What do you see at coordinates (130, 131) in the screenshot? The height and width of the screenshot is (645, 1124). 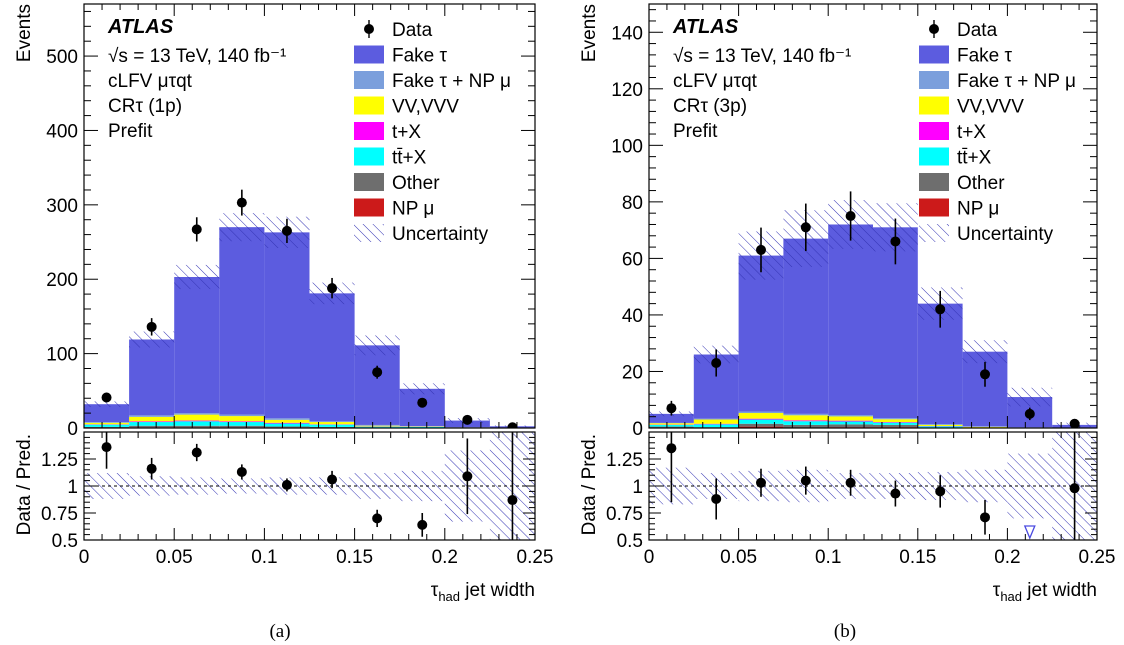 I see `info-label: Prefit` at bounding box center [130, 131].